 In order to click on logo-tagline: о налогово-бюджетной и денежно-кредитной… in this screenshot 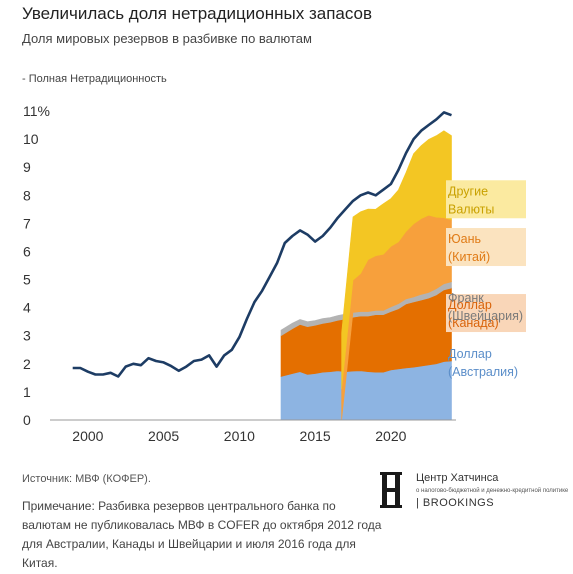, I will do `click(492, 491)`.